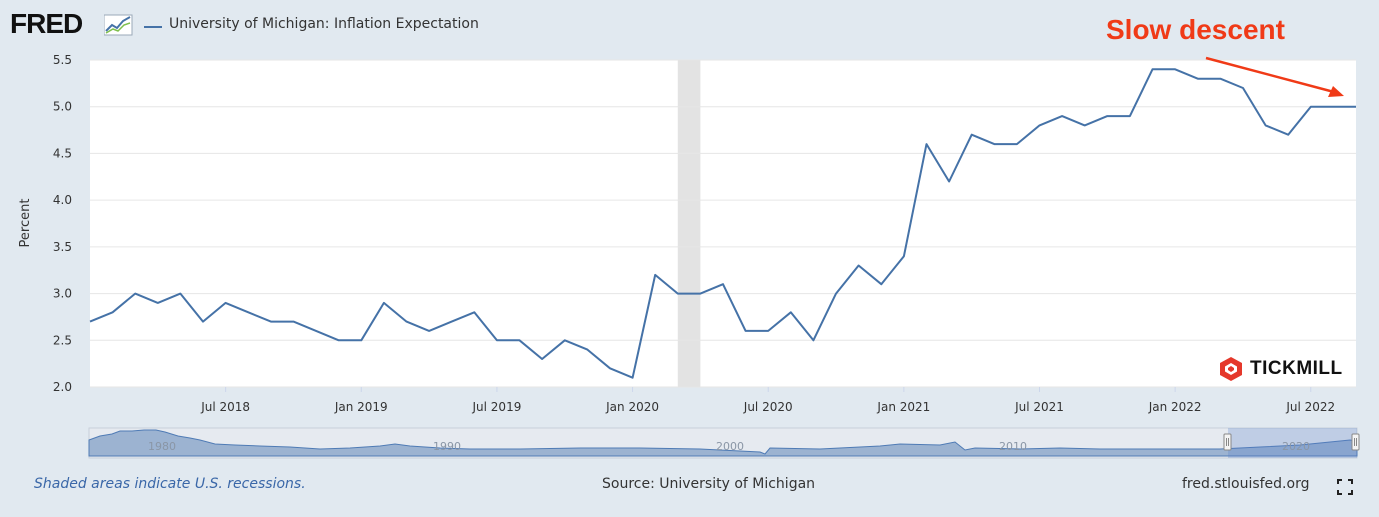  I want to click on navigator-handle-left, so click(1227, 442).